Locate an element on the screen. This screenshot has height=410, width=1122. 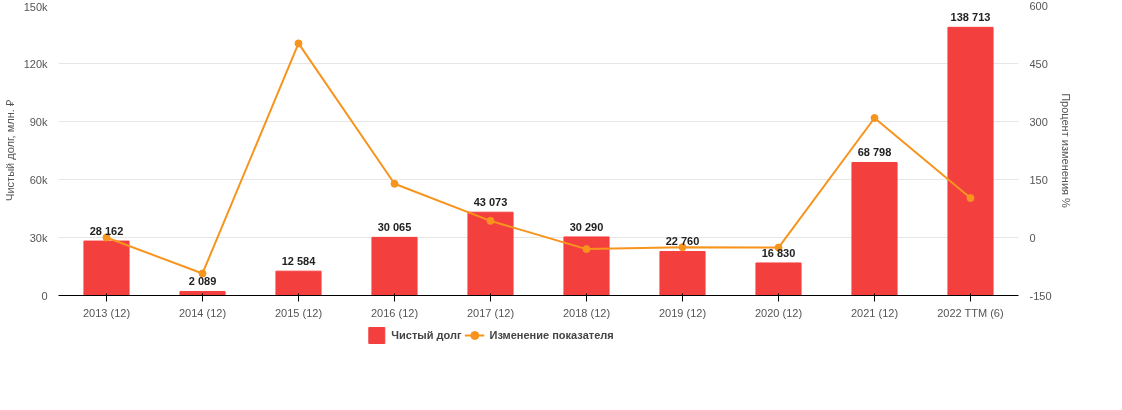
data-label: 68 798 is located at coordinates (874, 152).